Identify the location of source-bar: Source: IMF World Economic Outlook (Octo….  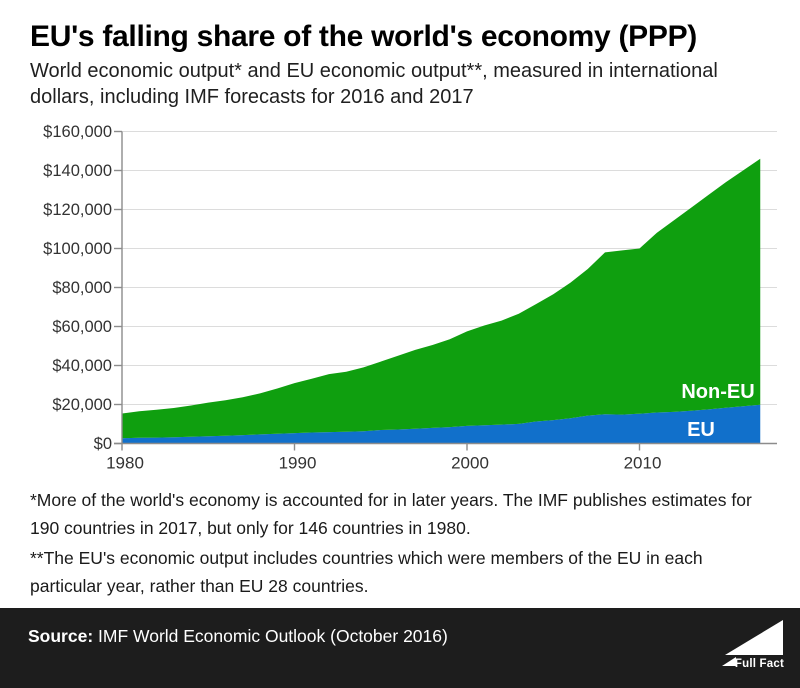
(400, 648).